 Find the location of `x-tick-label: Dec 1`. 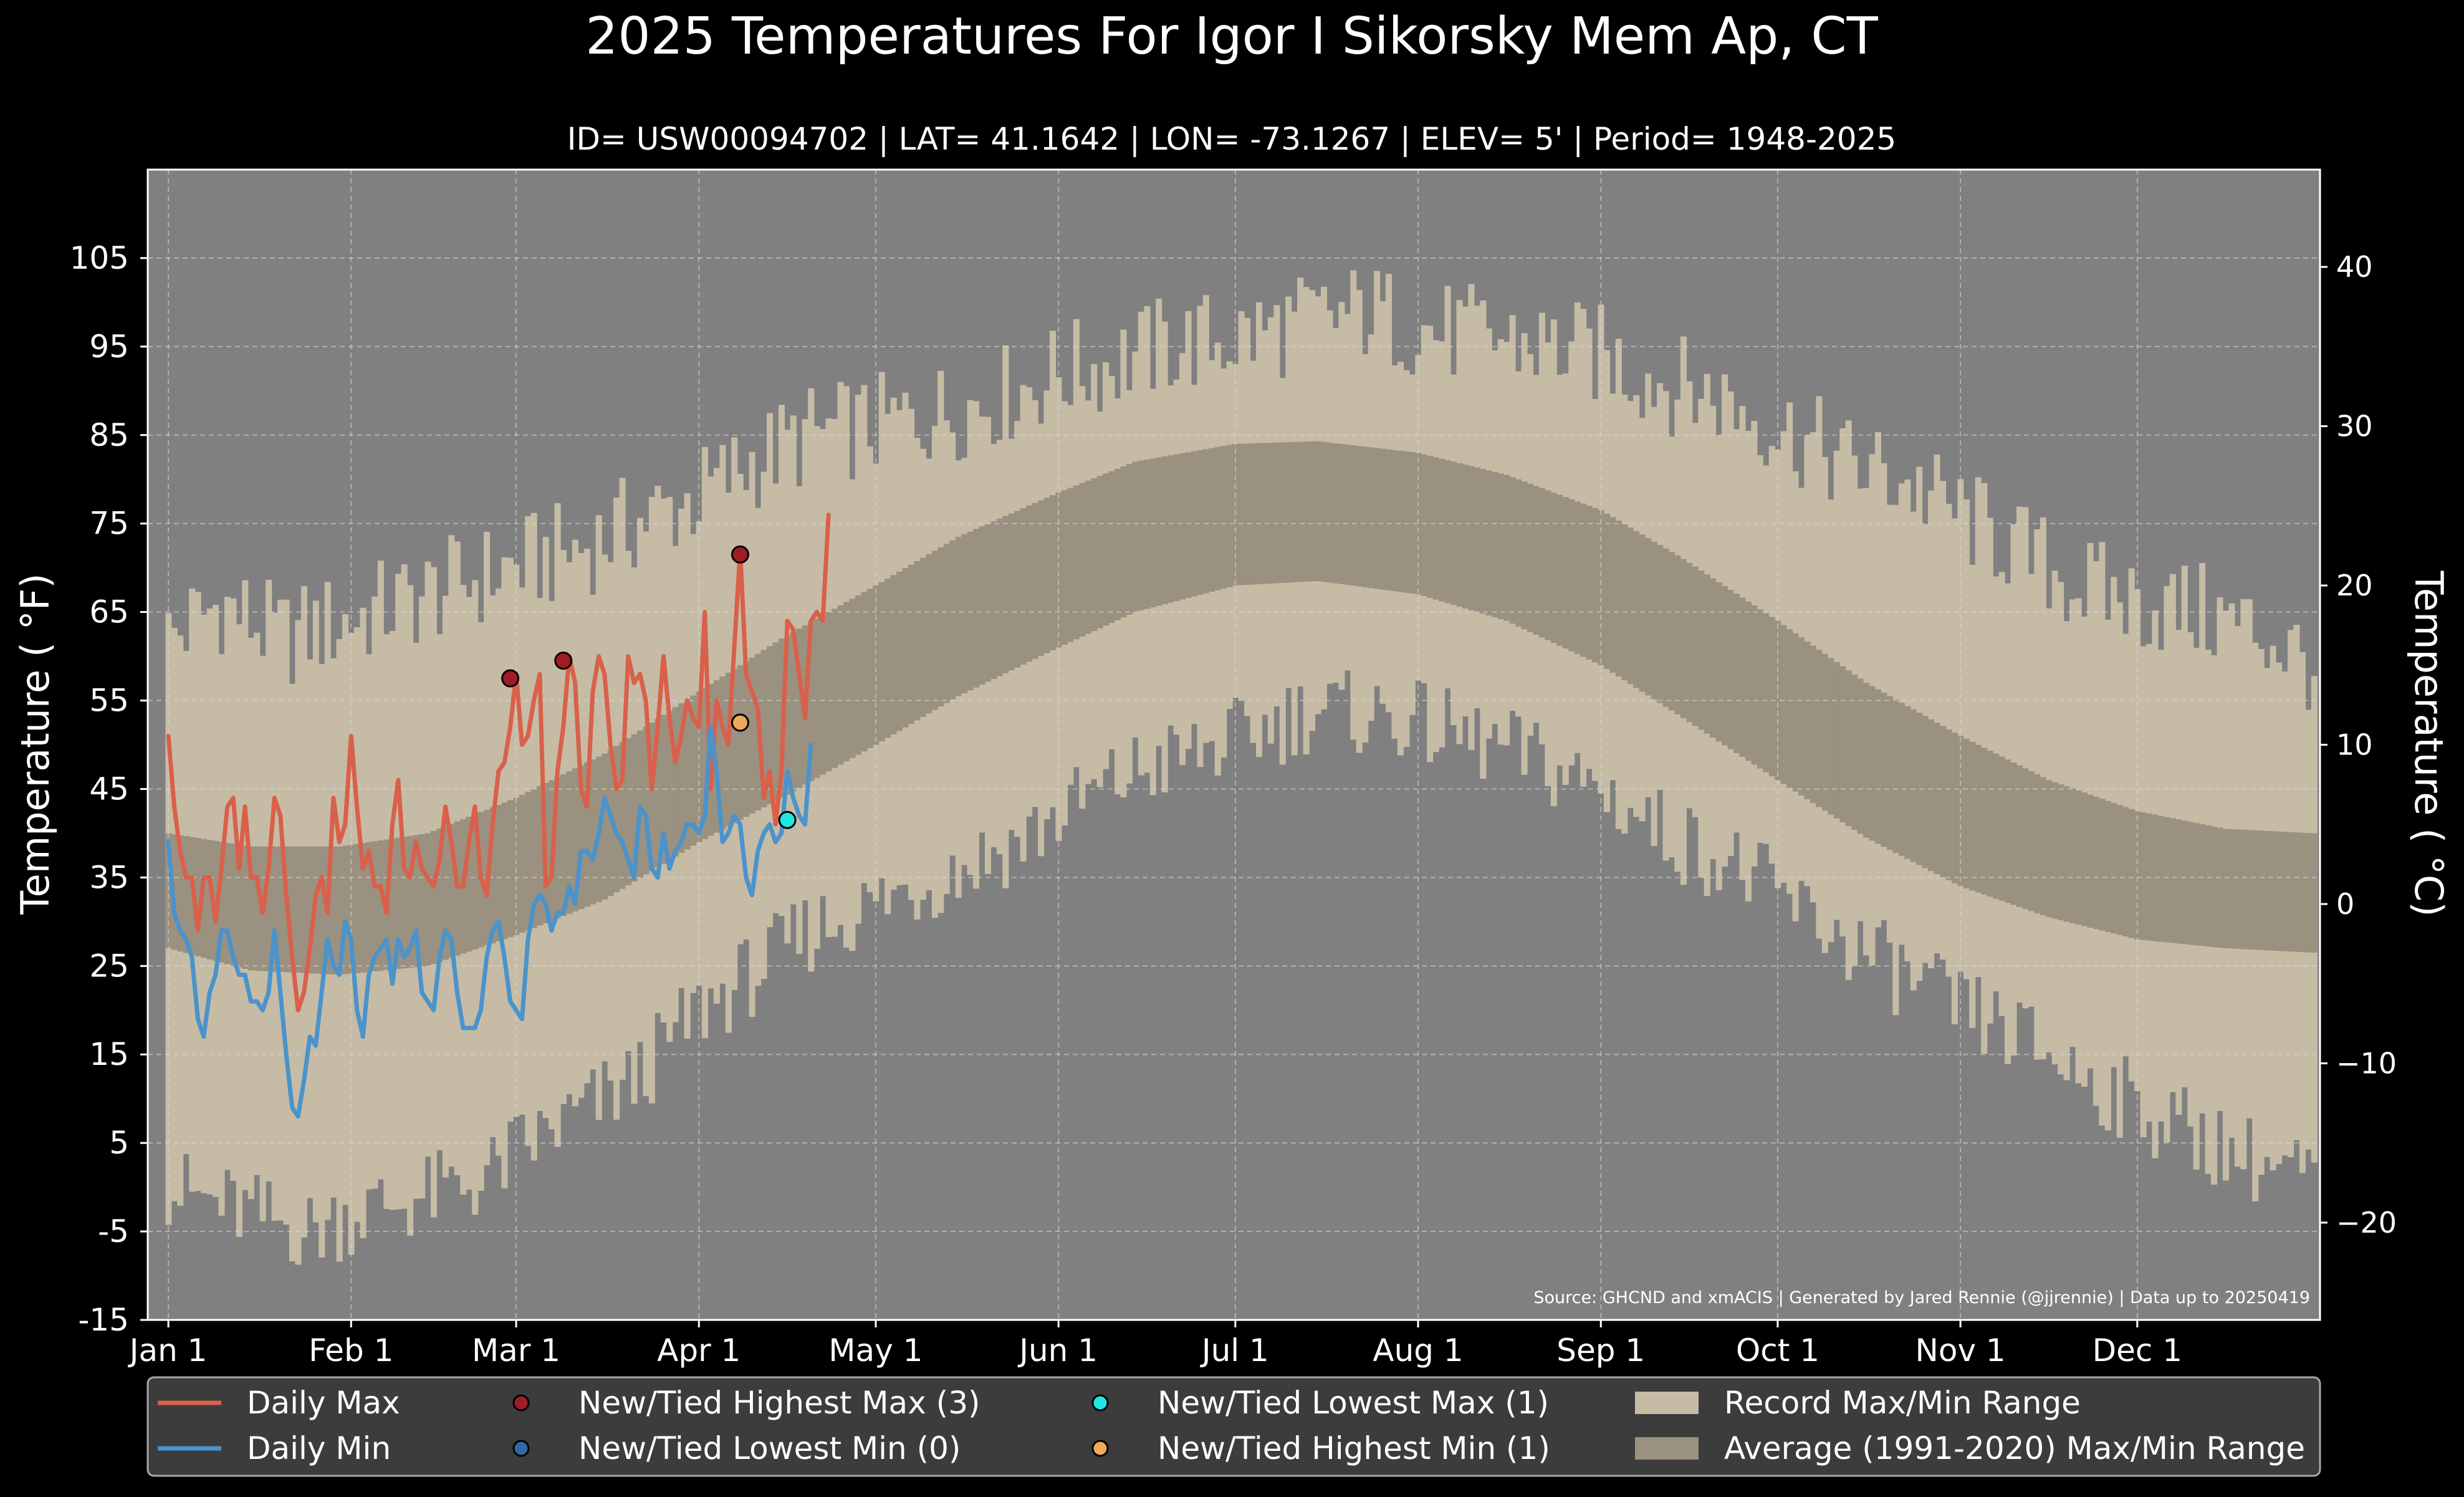

x-tick-label: Dec 1 is located at coordinates (2137, 1350).